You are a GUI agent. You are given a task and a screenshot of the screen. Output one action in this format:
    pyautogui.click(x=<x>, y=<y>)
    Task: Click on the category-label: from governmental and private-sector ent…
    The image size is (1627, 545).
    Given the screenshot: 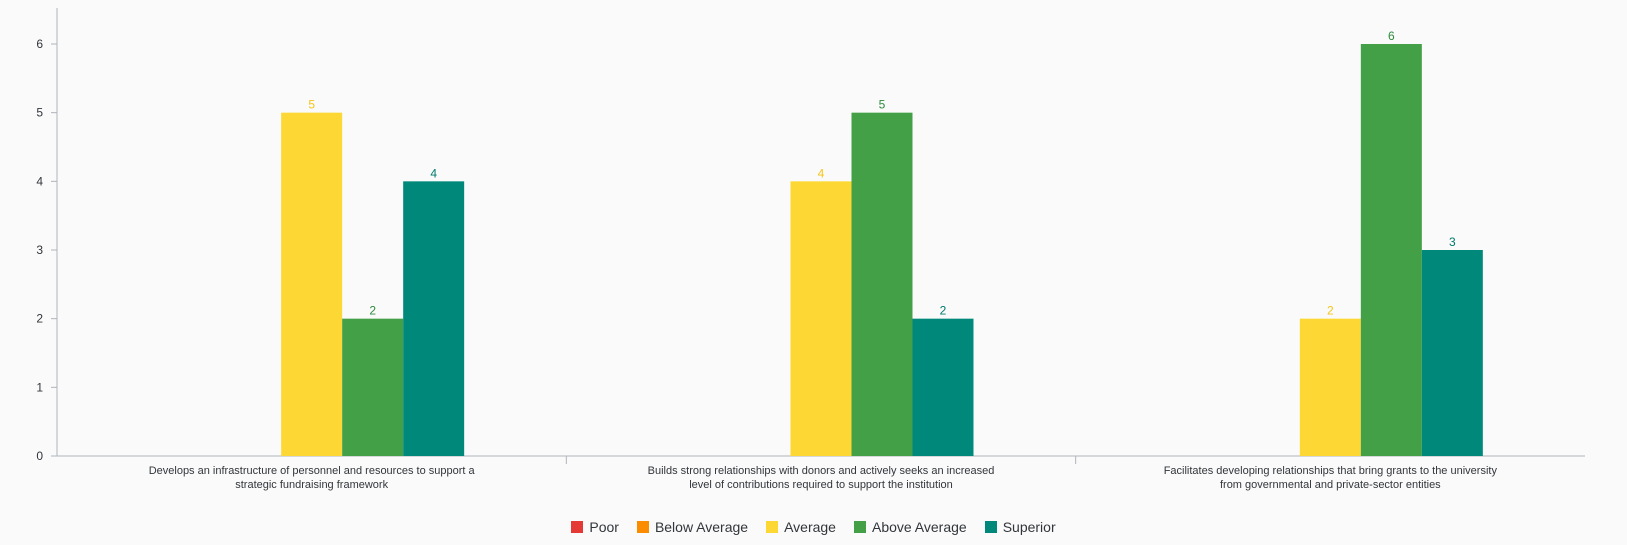 What is the action you would take?
    pyautogui.click(x=1330, y=485)
    